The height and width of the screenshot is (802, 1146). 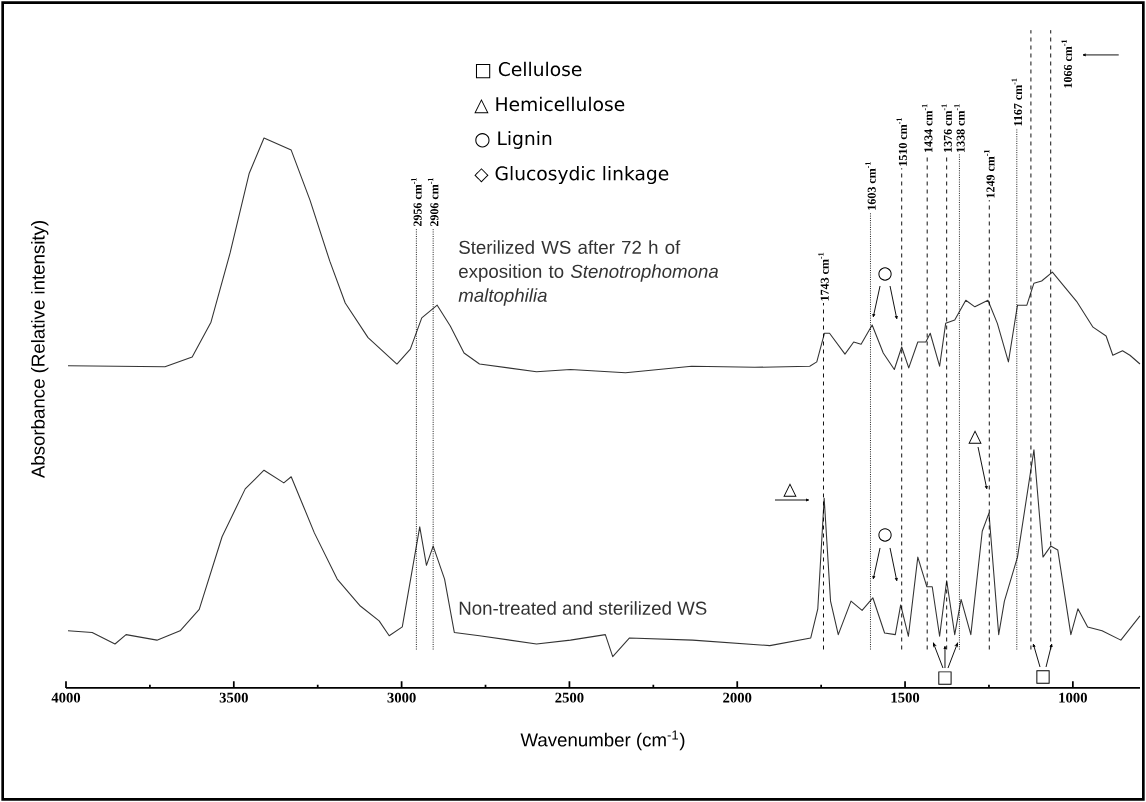 What do you see at coordinates (401, 697) in the screenshot?
I see `x-tick-label: 3000` at bounding box center [401, 697].